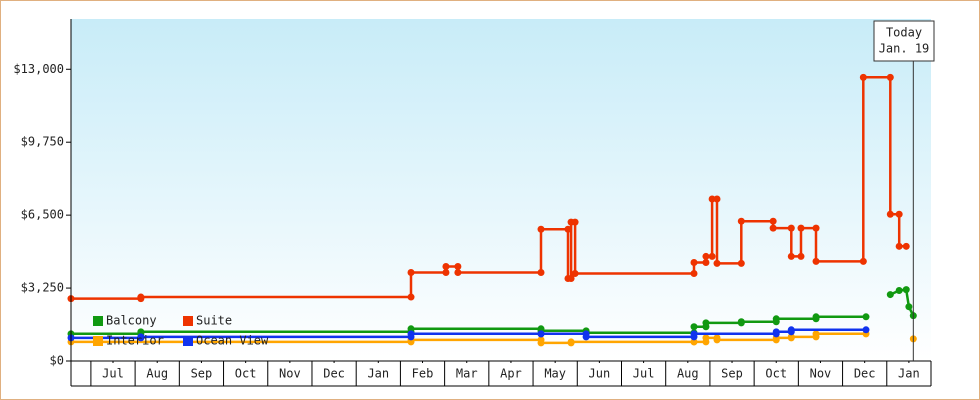 This screenshot has width=980, height=400. I want to click on y-tick-label: $3,250, so click(42, 288).